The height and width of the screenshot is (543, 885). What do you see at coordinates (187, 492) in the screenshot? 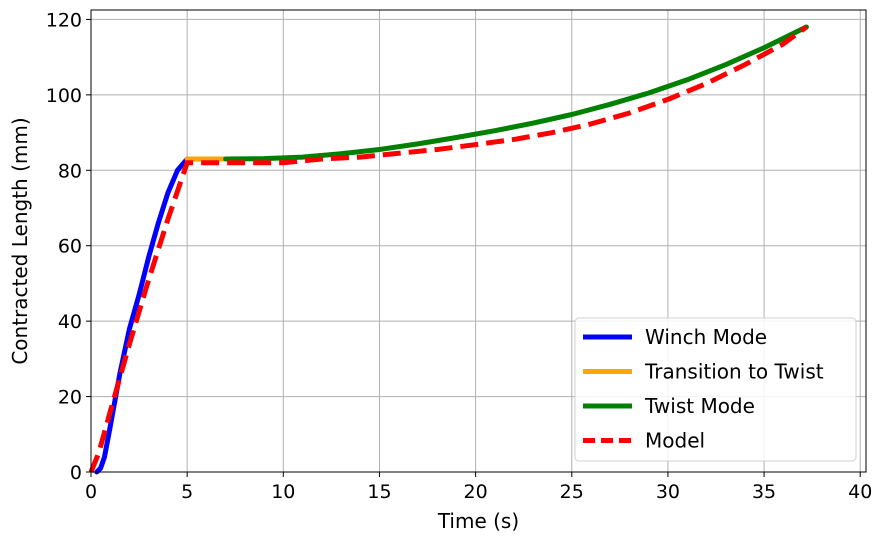
I see `x-tick-label: 5` at bounding box center [187, 492].